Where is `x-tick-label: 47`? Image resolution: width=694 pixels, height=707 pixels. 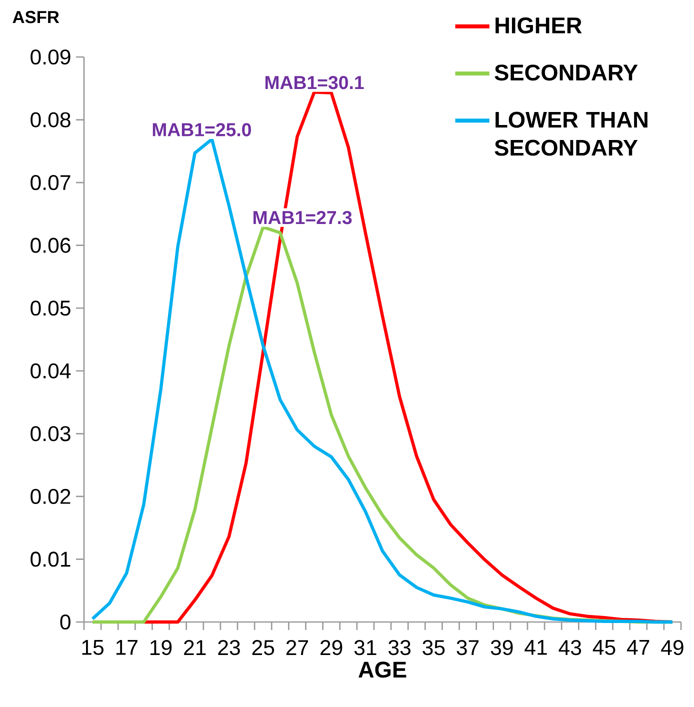
x-tick-label: 47 is located at coordinates (638, 647).